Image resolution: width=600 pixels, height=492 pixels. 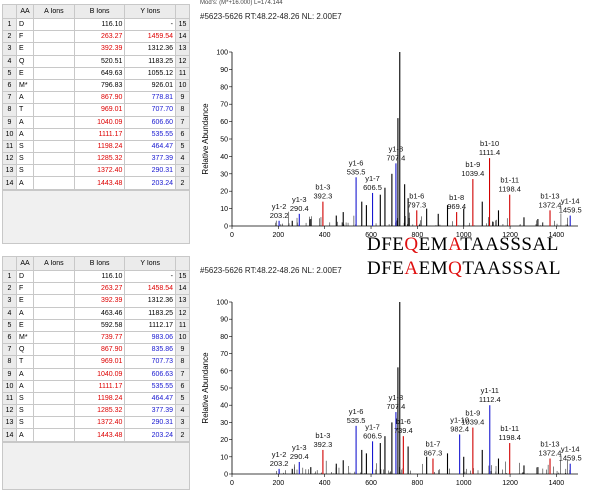 I want to click on table-row: 8 T 969.01 707.70 8, so click(x=96, y=110).